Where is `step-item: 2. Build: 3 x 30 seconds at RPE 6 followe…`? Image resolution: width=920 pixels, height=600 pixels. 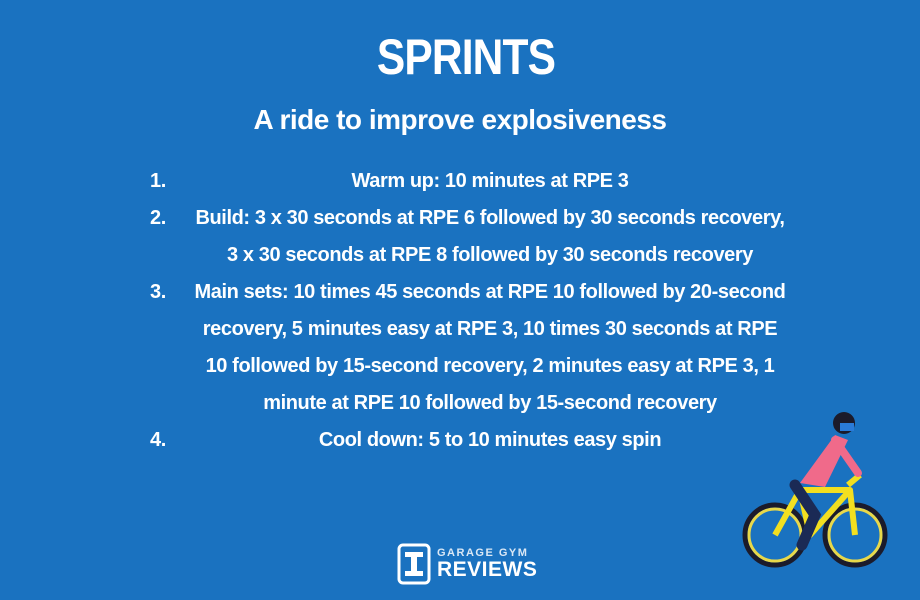 step-item: 2. Build: 3 x 30 seconds at RPE 6 followe… is located at coordinates (470, 237).